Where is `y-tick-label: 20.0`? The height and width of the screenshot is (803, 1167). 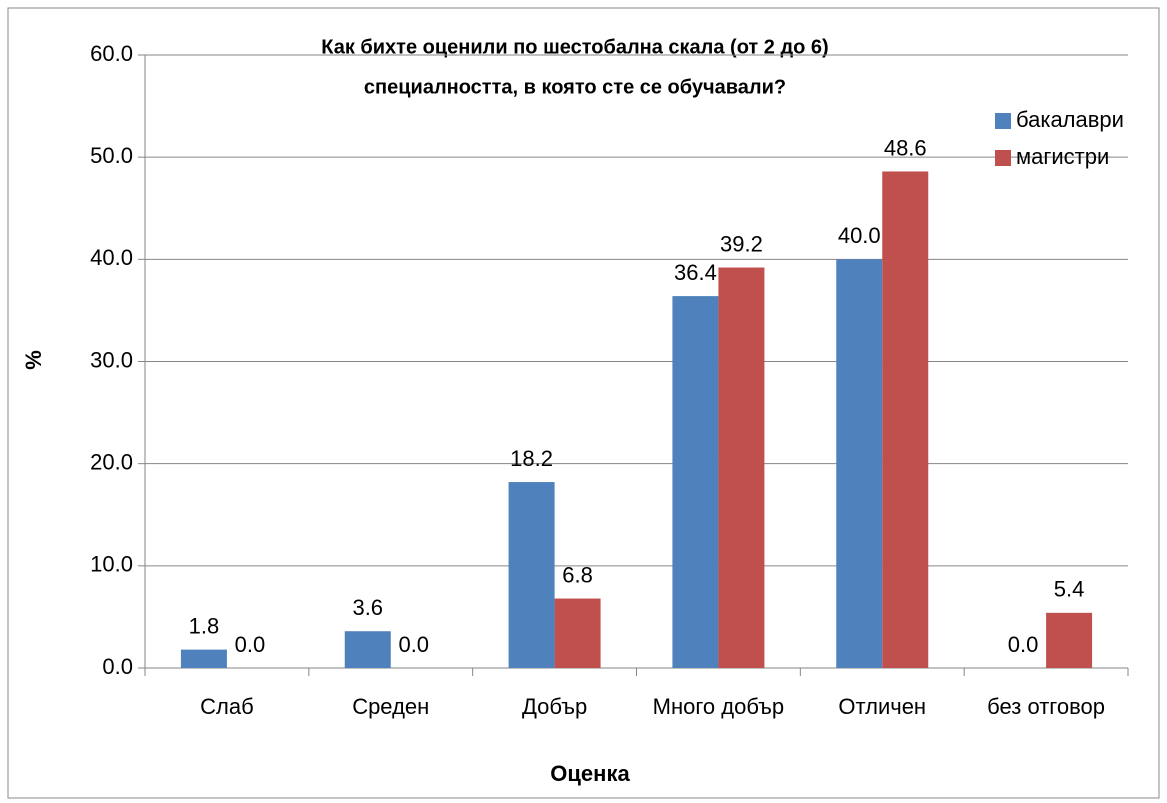
y-tick-label: 20.0 is located at coordinates (111, 461).